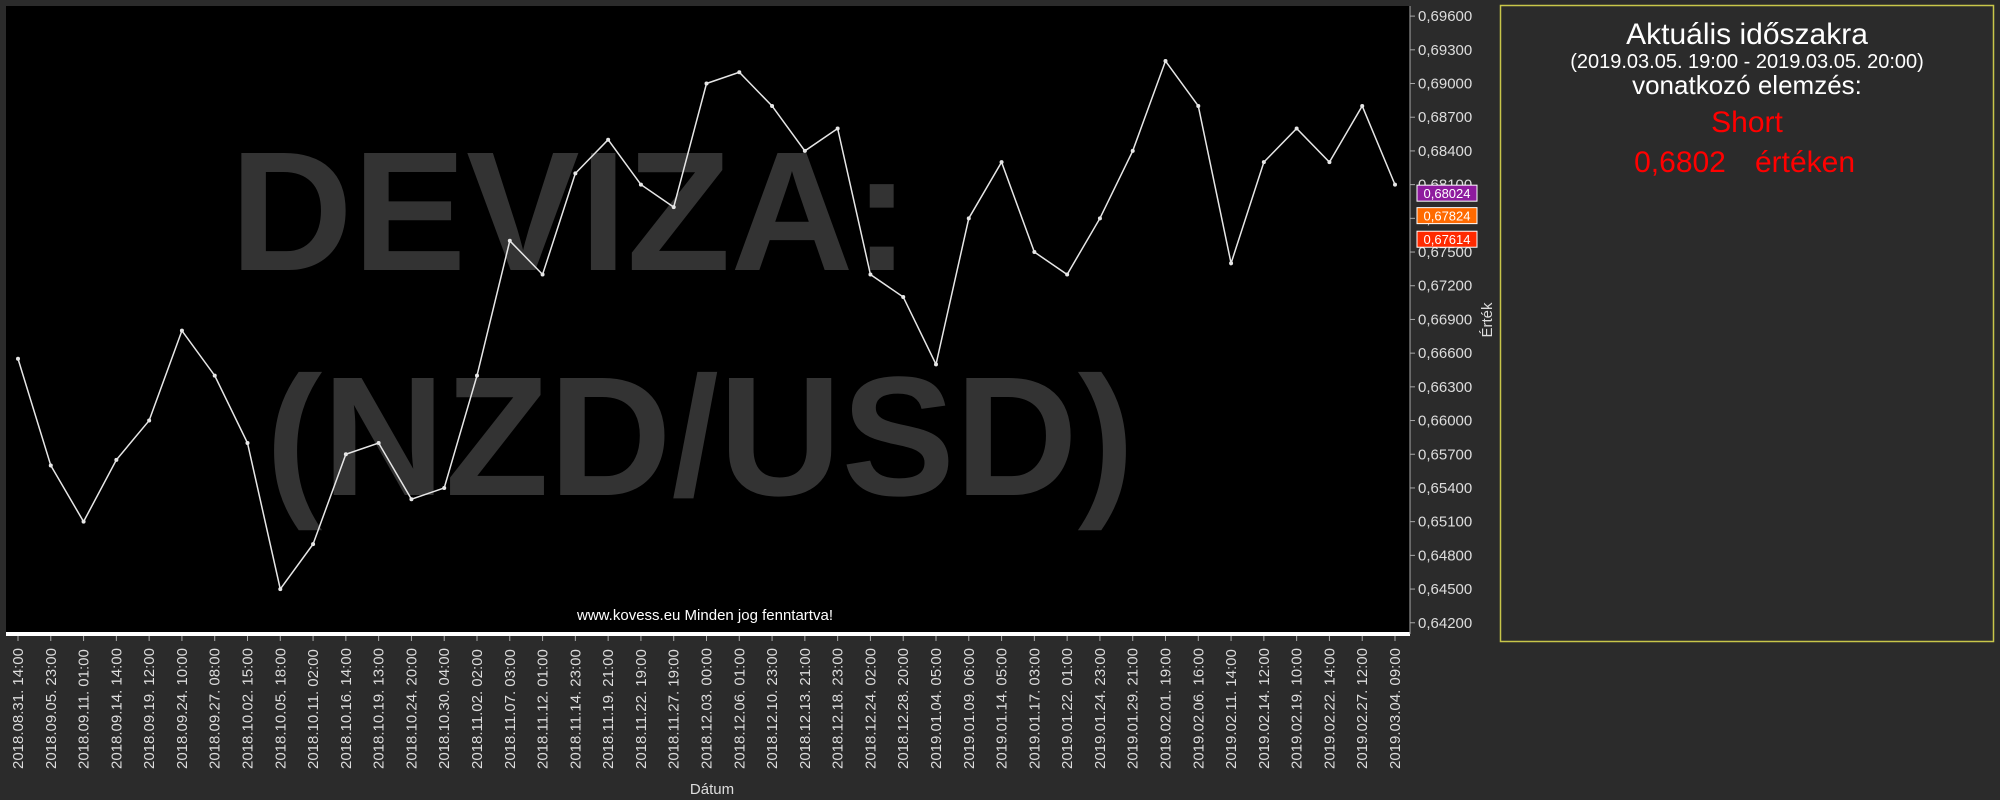 The width and height of the screenshot is (2000, 800). Describe the element at coordinates (1747, 62) in the screenshot. I see `panel-period: (2019.03.05. 19:00 - 2019.03.05. 20:00)` at that location.